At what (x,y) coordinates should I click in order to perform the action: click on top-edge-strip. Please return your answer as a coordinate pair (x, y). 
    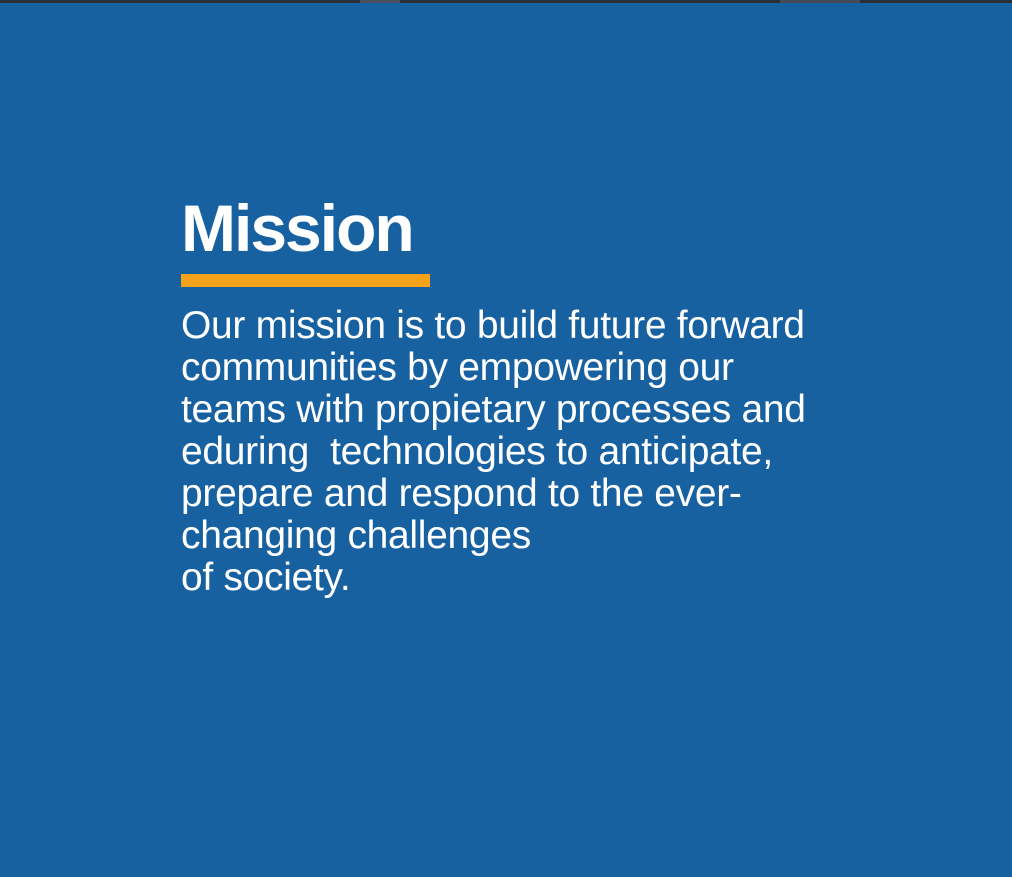
    Looking at the image, I should click on (506, 1).